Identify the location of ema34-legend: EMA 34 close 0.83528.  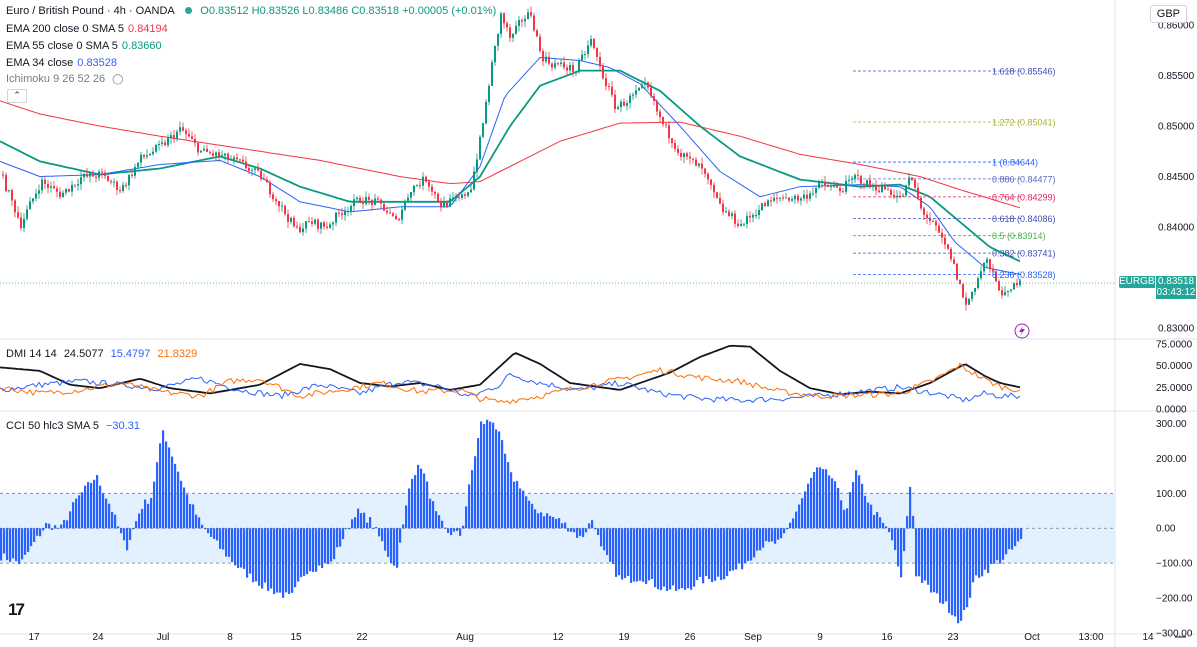
(61, 63).